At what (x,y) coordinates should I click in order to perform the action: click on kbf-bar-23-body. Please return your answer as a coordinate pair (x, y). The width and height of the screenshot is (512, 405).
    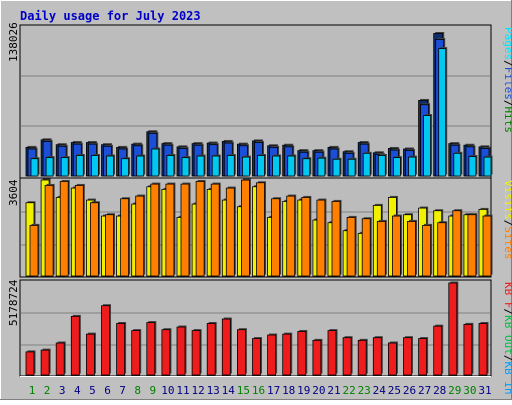
    Looking at the image, I should click on (362, 357).